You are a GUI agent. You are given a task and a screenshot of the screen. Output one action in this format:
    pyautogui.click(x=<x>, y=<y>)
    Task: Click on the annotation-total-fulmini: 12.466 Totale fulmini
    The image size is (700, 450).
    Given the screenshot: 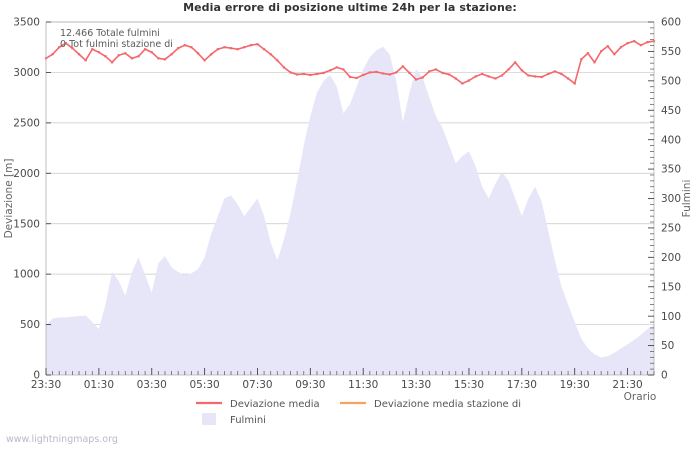 What is the action you would take?
    pyautogui.click(x=110, y=33)
    